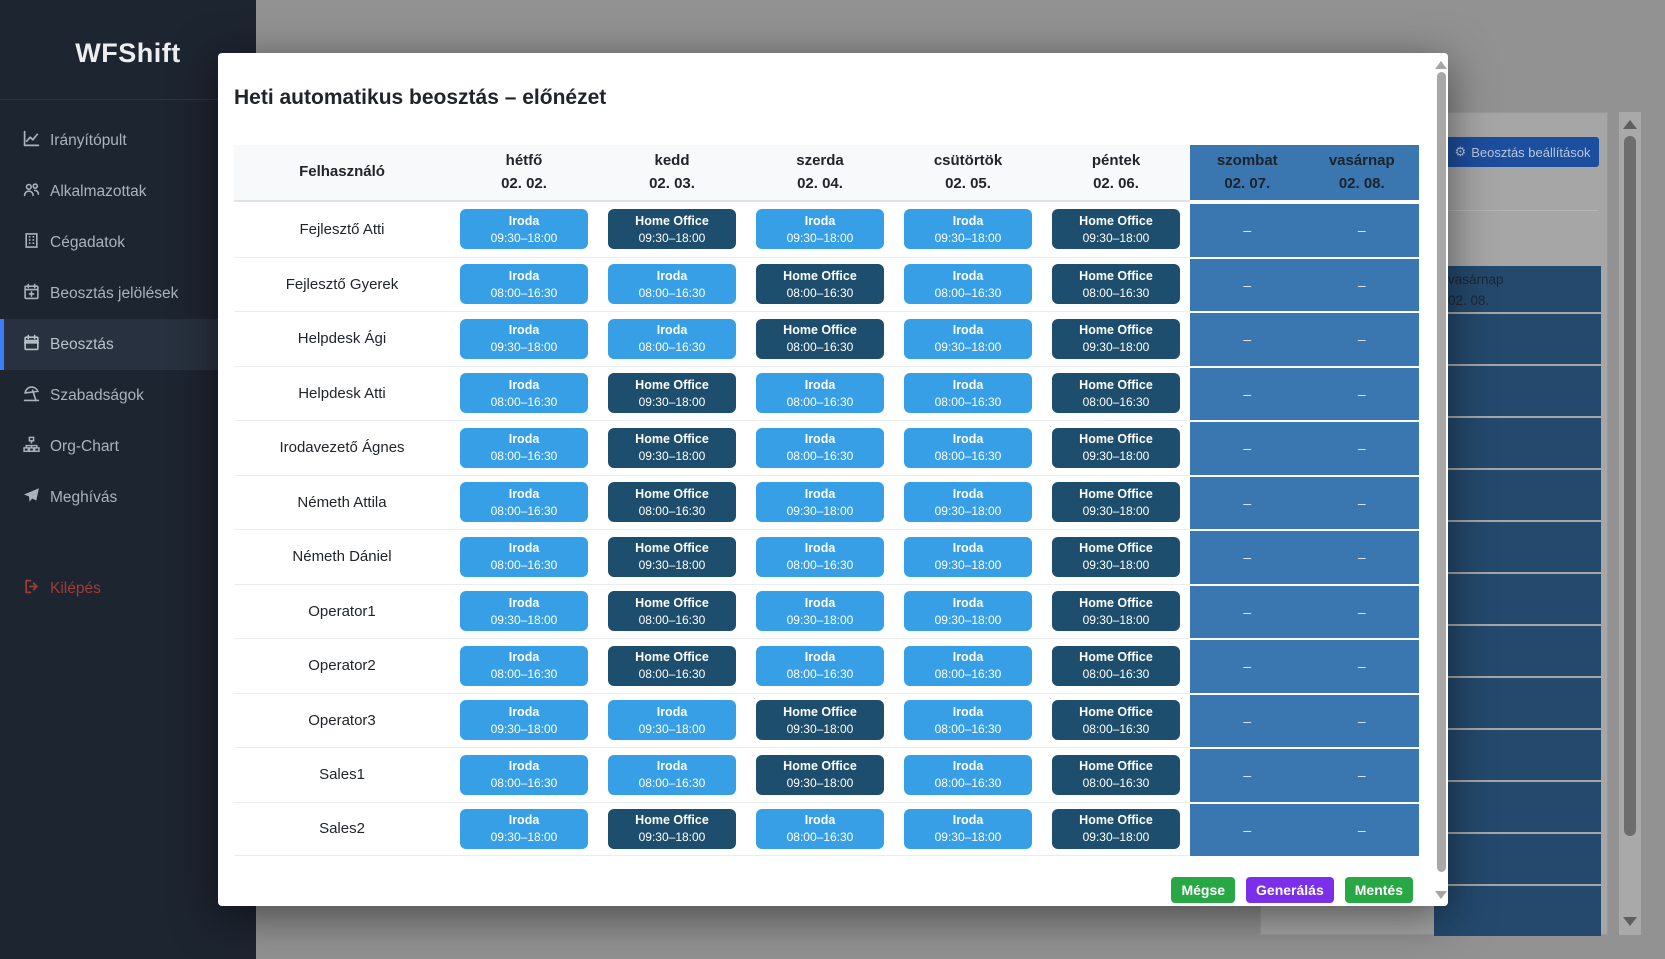  I want to click on sidebar-item-invite: Meghívás, so click(128, 497).